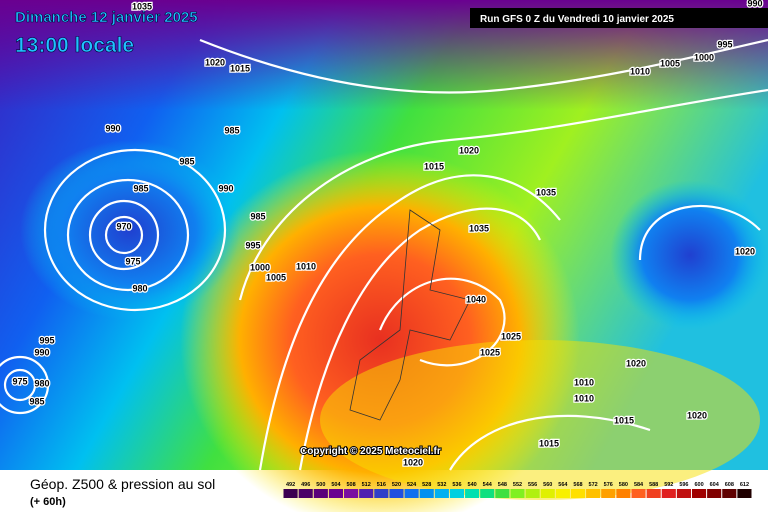 The height and width of the screenshot is (512, 768). Describe the element at coordinates (476, 299) in the screenshot. I see `isobar-label: 1040` at that location.